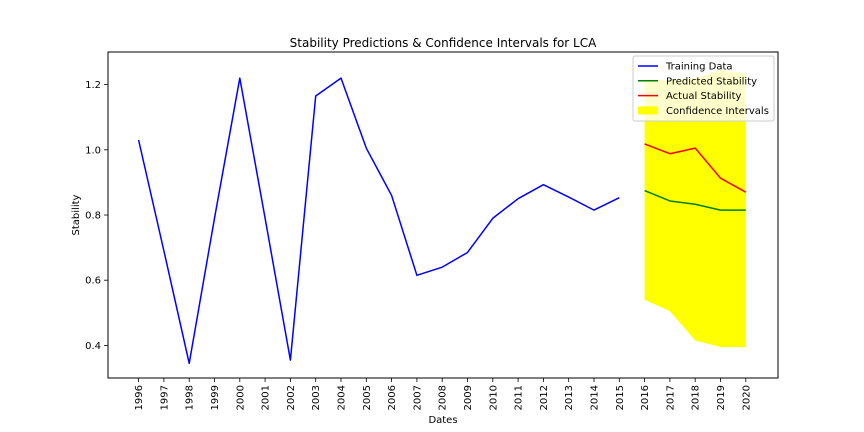 The height and width of the screenshot is (432, 864). Describe the element at coordinates (468, 397) in the screenshot. I see `x-tick-label: 2009` at that location.